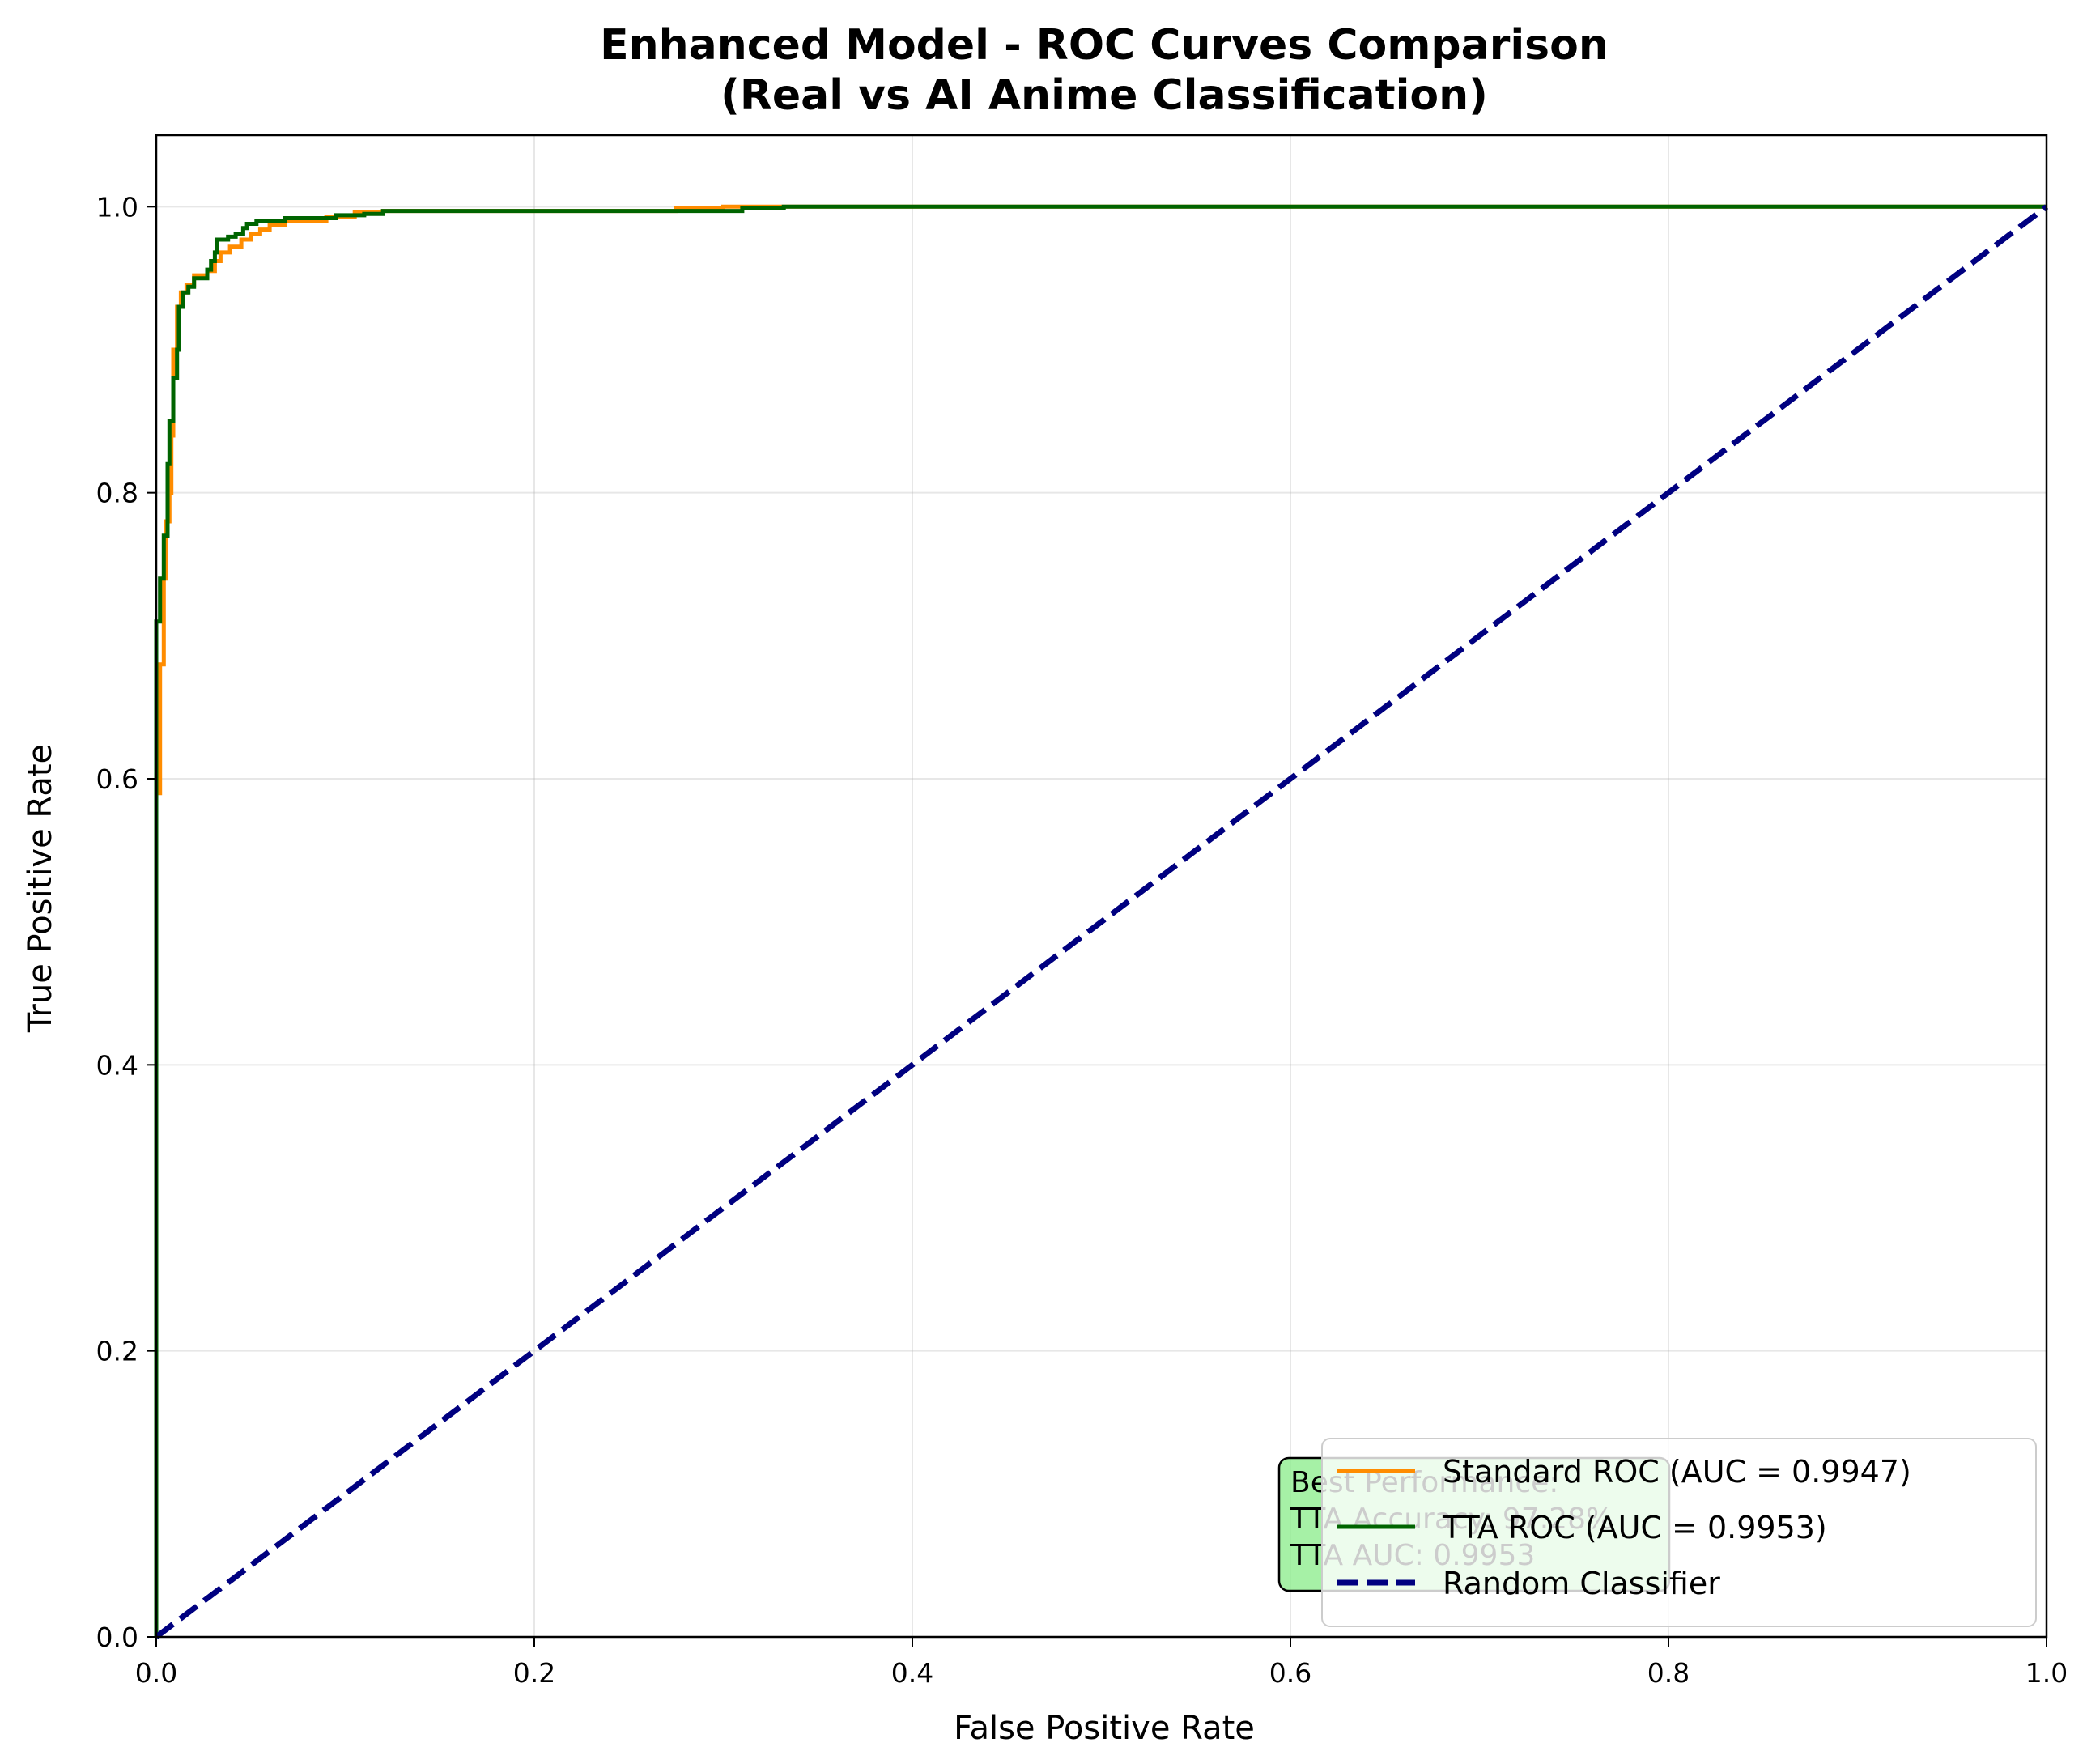  Describe the element at coordinates (2046, 1673) in the screenshot. I see `x-tick-label: 1.0` at that location.